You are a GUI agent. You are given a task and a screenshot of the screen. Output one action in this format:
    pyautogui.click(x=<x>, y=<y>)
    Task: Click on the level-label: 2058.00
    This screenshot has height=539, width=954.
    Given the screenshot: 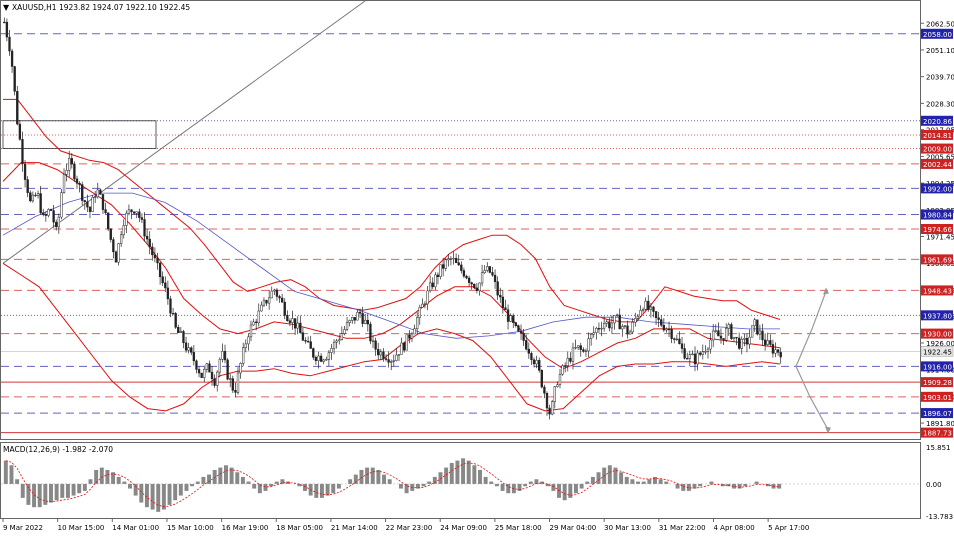 What is the action you would take?
    pyautogui.click(x=937, y=35)
    